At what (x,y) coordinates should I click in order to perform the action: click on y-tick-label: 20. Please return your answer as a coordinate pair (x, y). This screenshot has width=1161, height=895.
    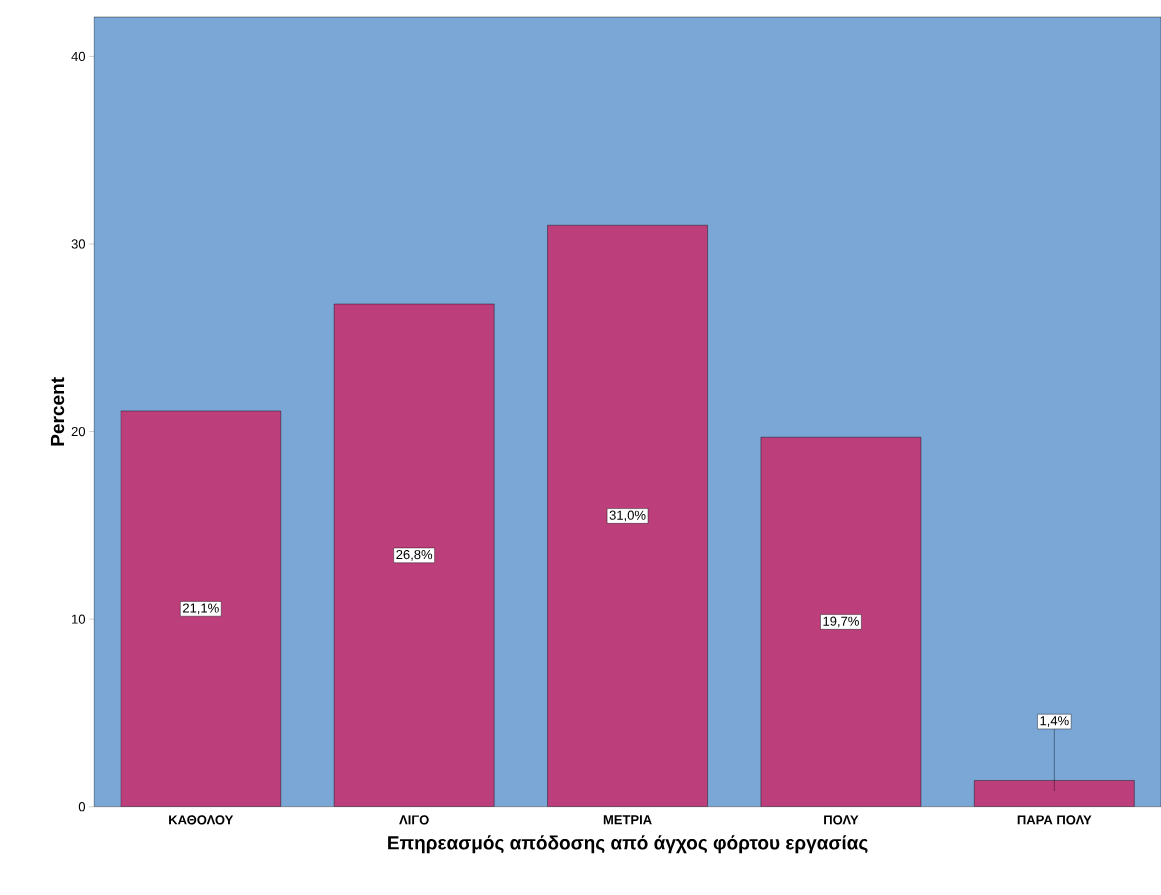
    Looking at the image, I should click on (78, 432).